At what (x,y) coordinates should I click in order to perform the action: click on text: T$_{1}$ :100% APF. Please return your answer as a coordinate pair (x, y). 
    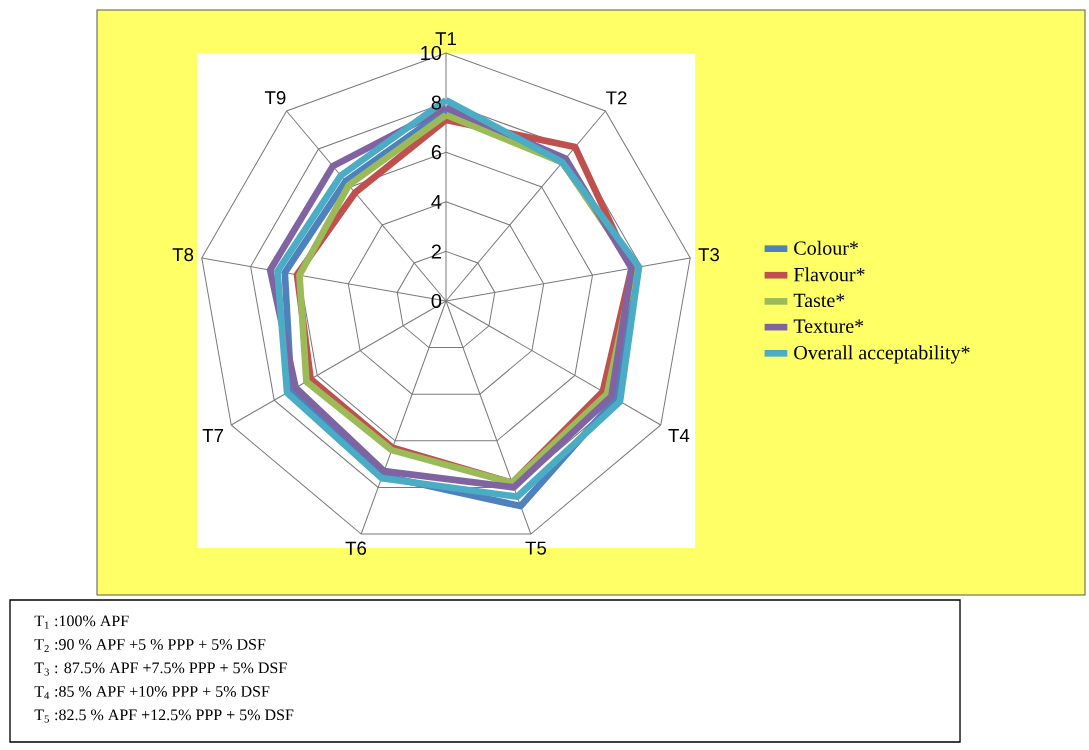
    Looking at the image, I should click on (81, 622).